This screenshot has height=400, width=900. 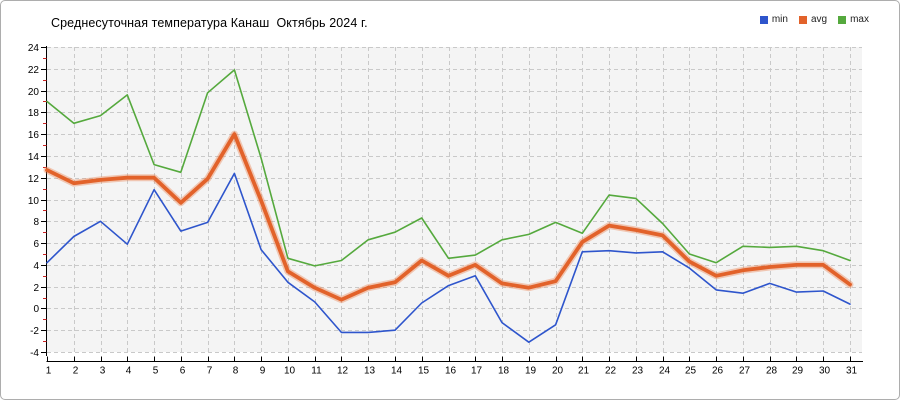 What do you see at coordinates (103, 371) in the screenshot?
I see `x-tick-label: 3` at bounding box center [103, 371].